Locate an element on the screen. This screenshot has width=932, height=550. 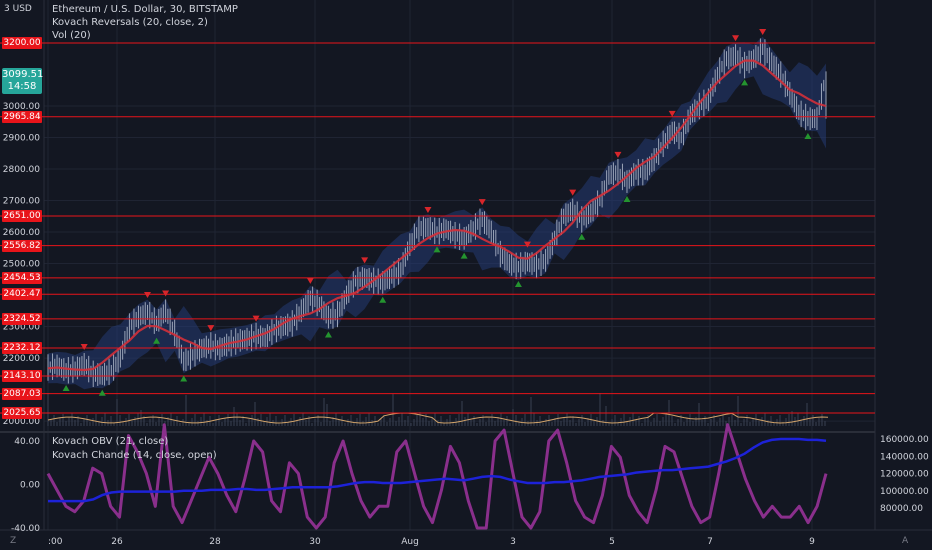
oscillator-tick-label: -40.00 is located at coordinates (25, 529).